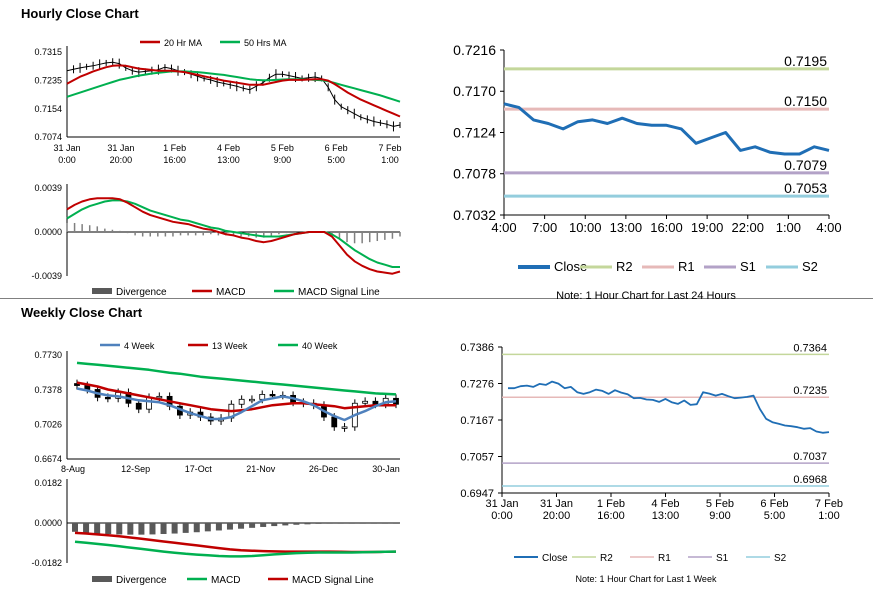  Describe the element at coordinates (121, 160) in the screenshot. I see `x-tick-label: 20:00` at that location.